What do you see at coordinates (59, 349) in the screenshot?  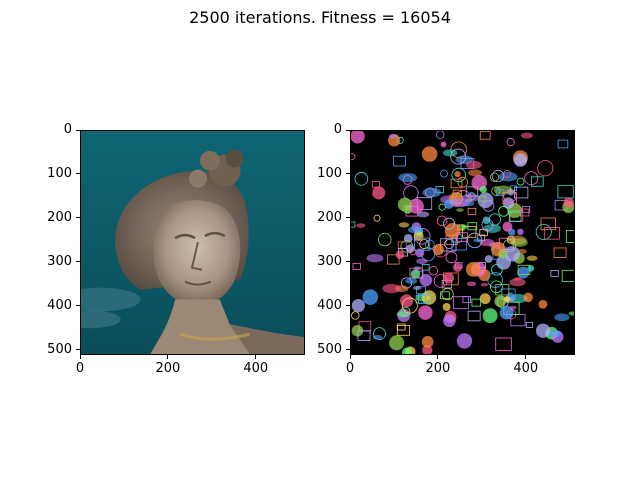 I see `ytick-label: 500` at bounding box center [59, 349].